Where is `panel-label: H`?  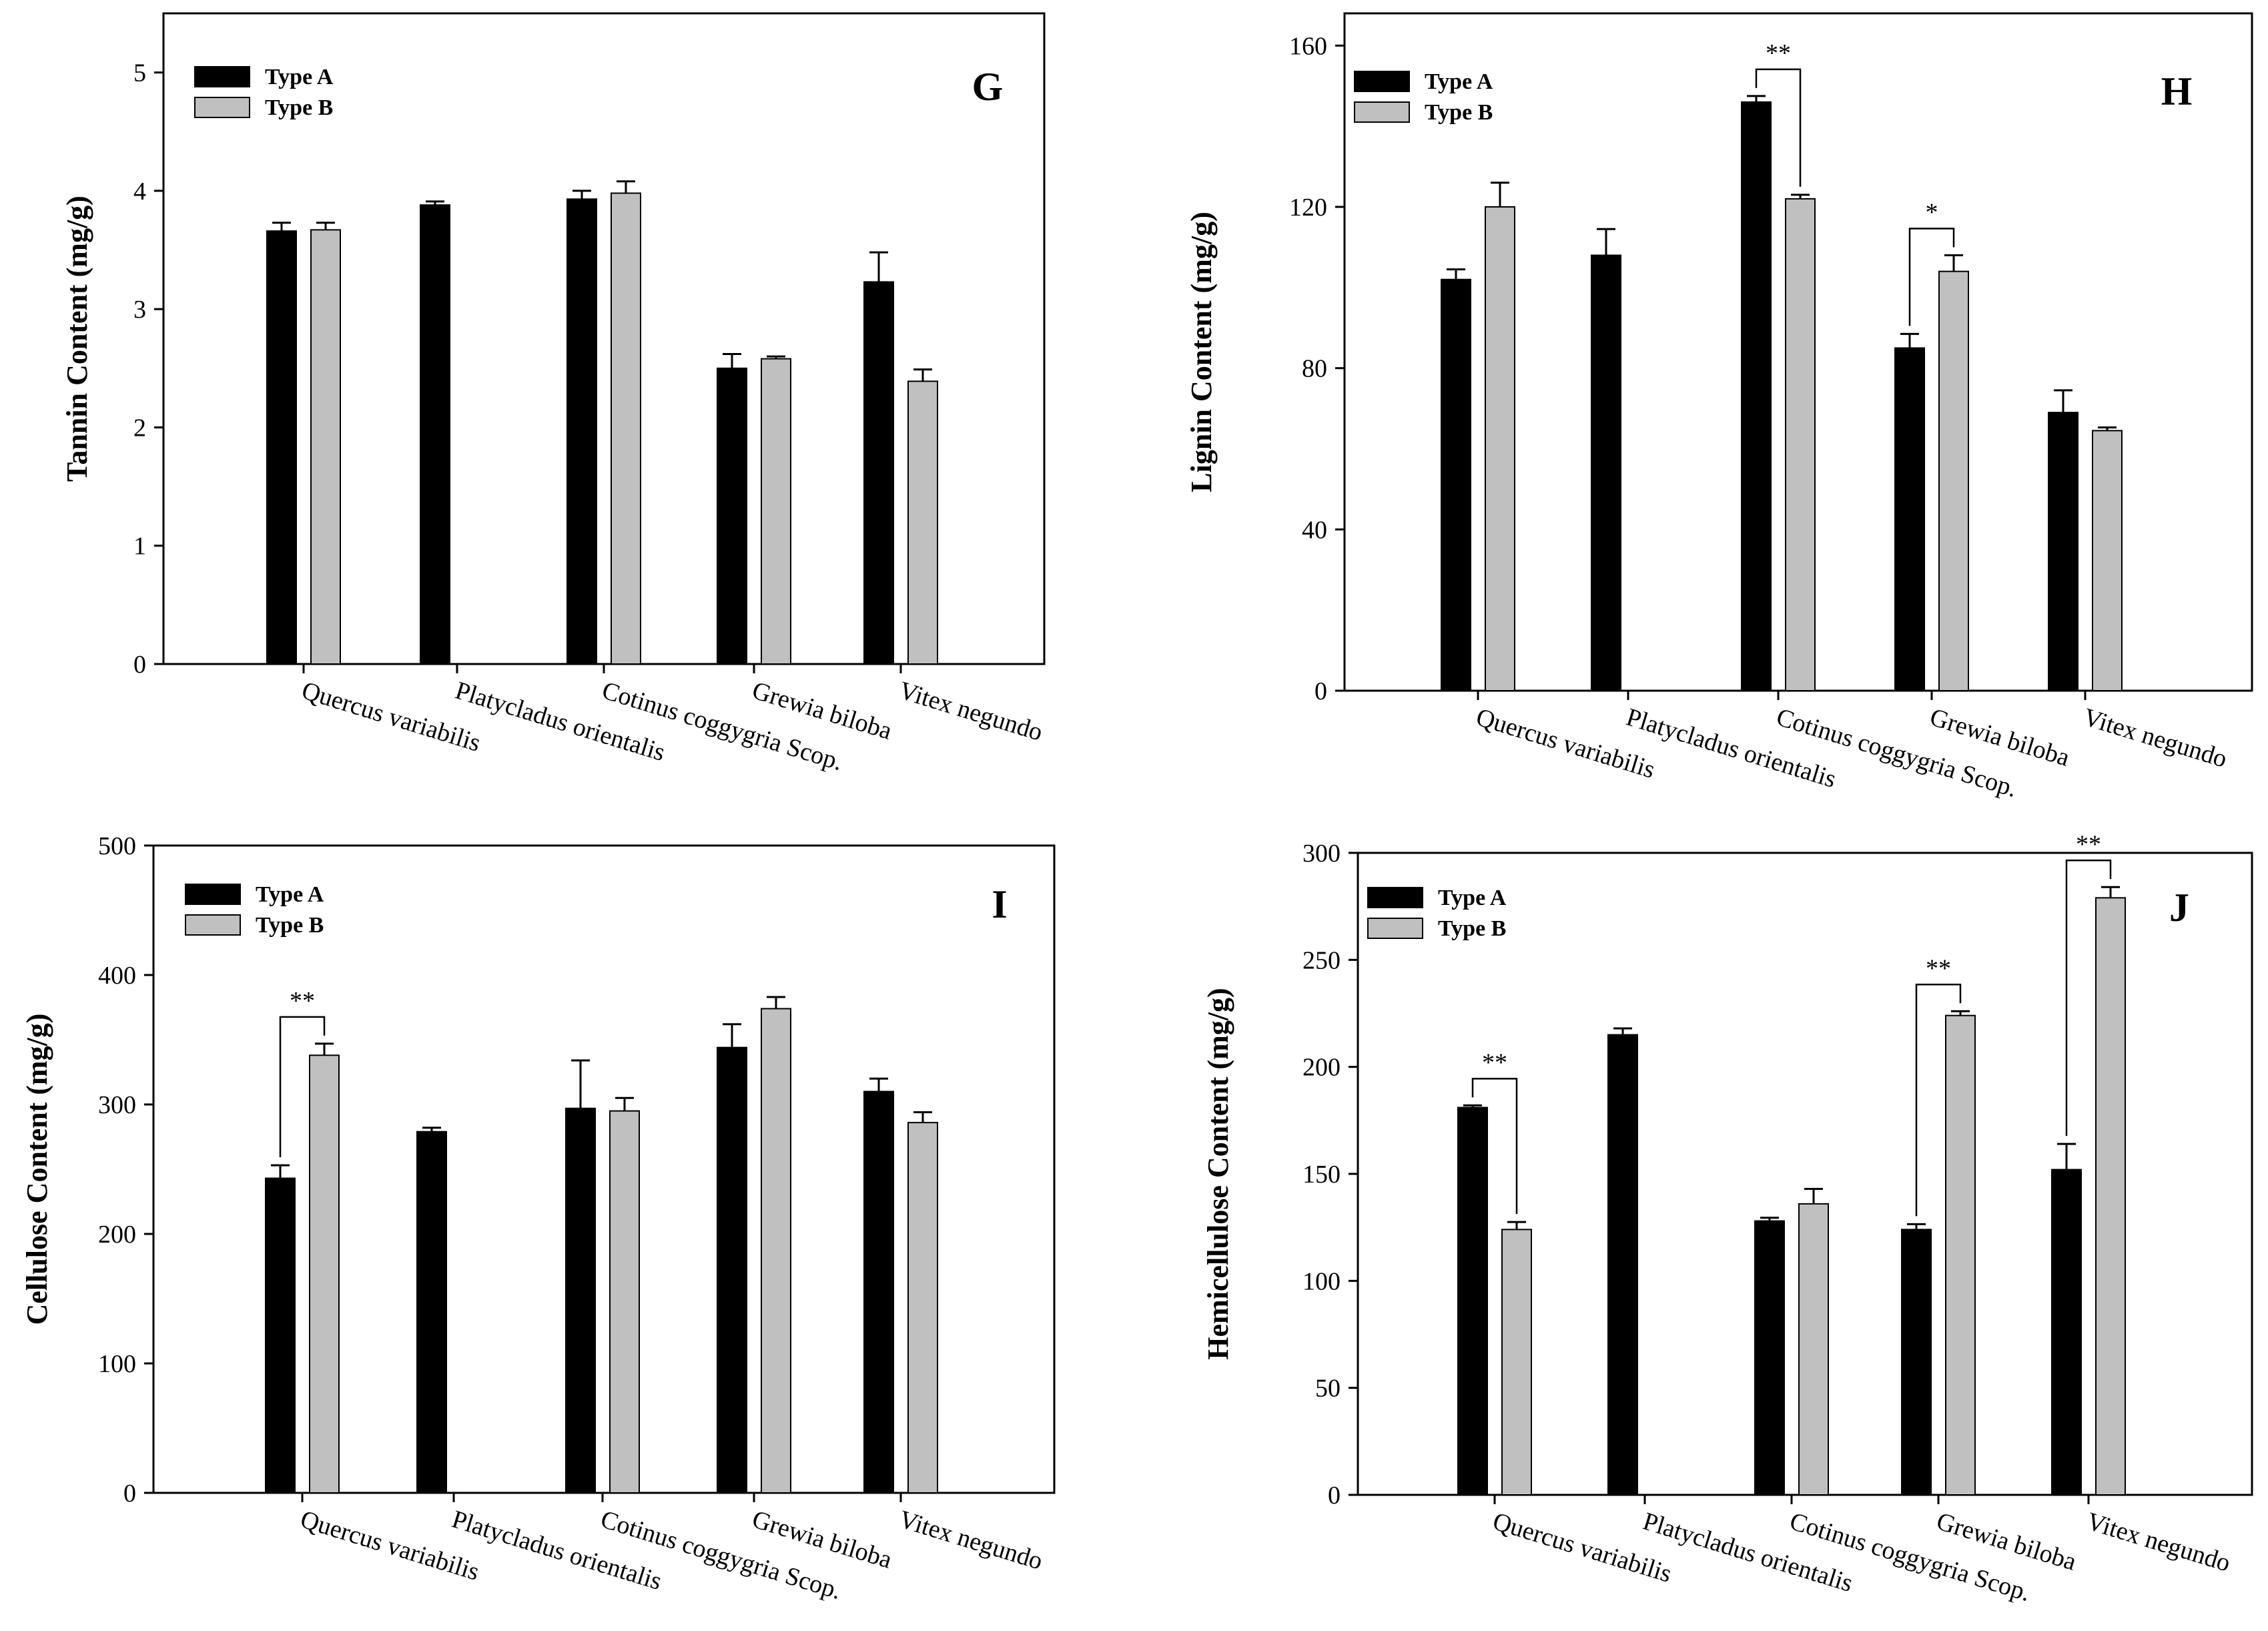
panel-label: H is located at coordinates (2177, 91).